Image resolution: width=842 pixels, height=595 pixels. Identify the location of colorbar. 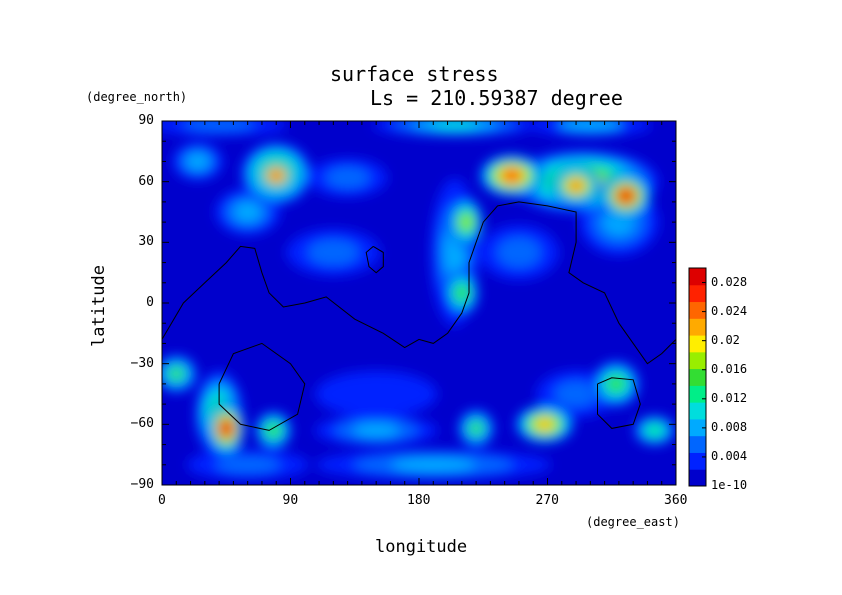
(697, 377).